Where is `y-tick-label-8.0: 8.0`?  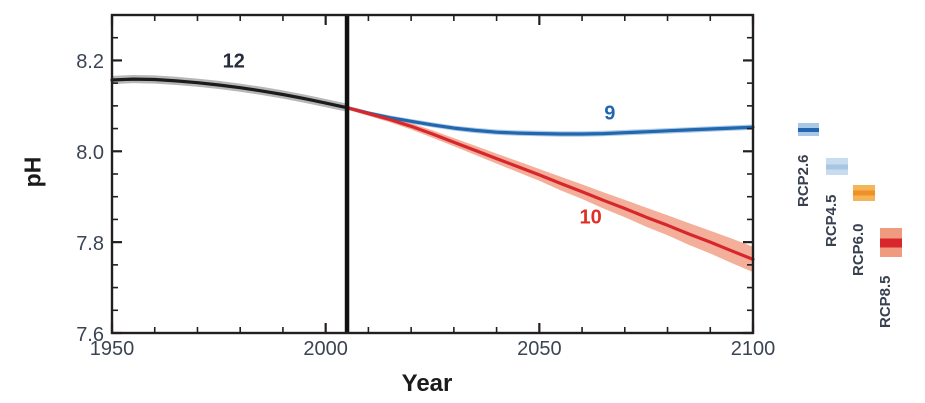
y-tick-label-8.0: 8.0 is located at coordinates (90, 153).